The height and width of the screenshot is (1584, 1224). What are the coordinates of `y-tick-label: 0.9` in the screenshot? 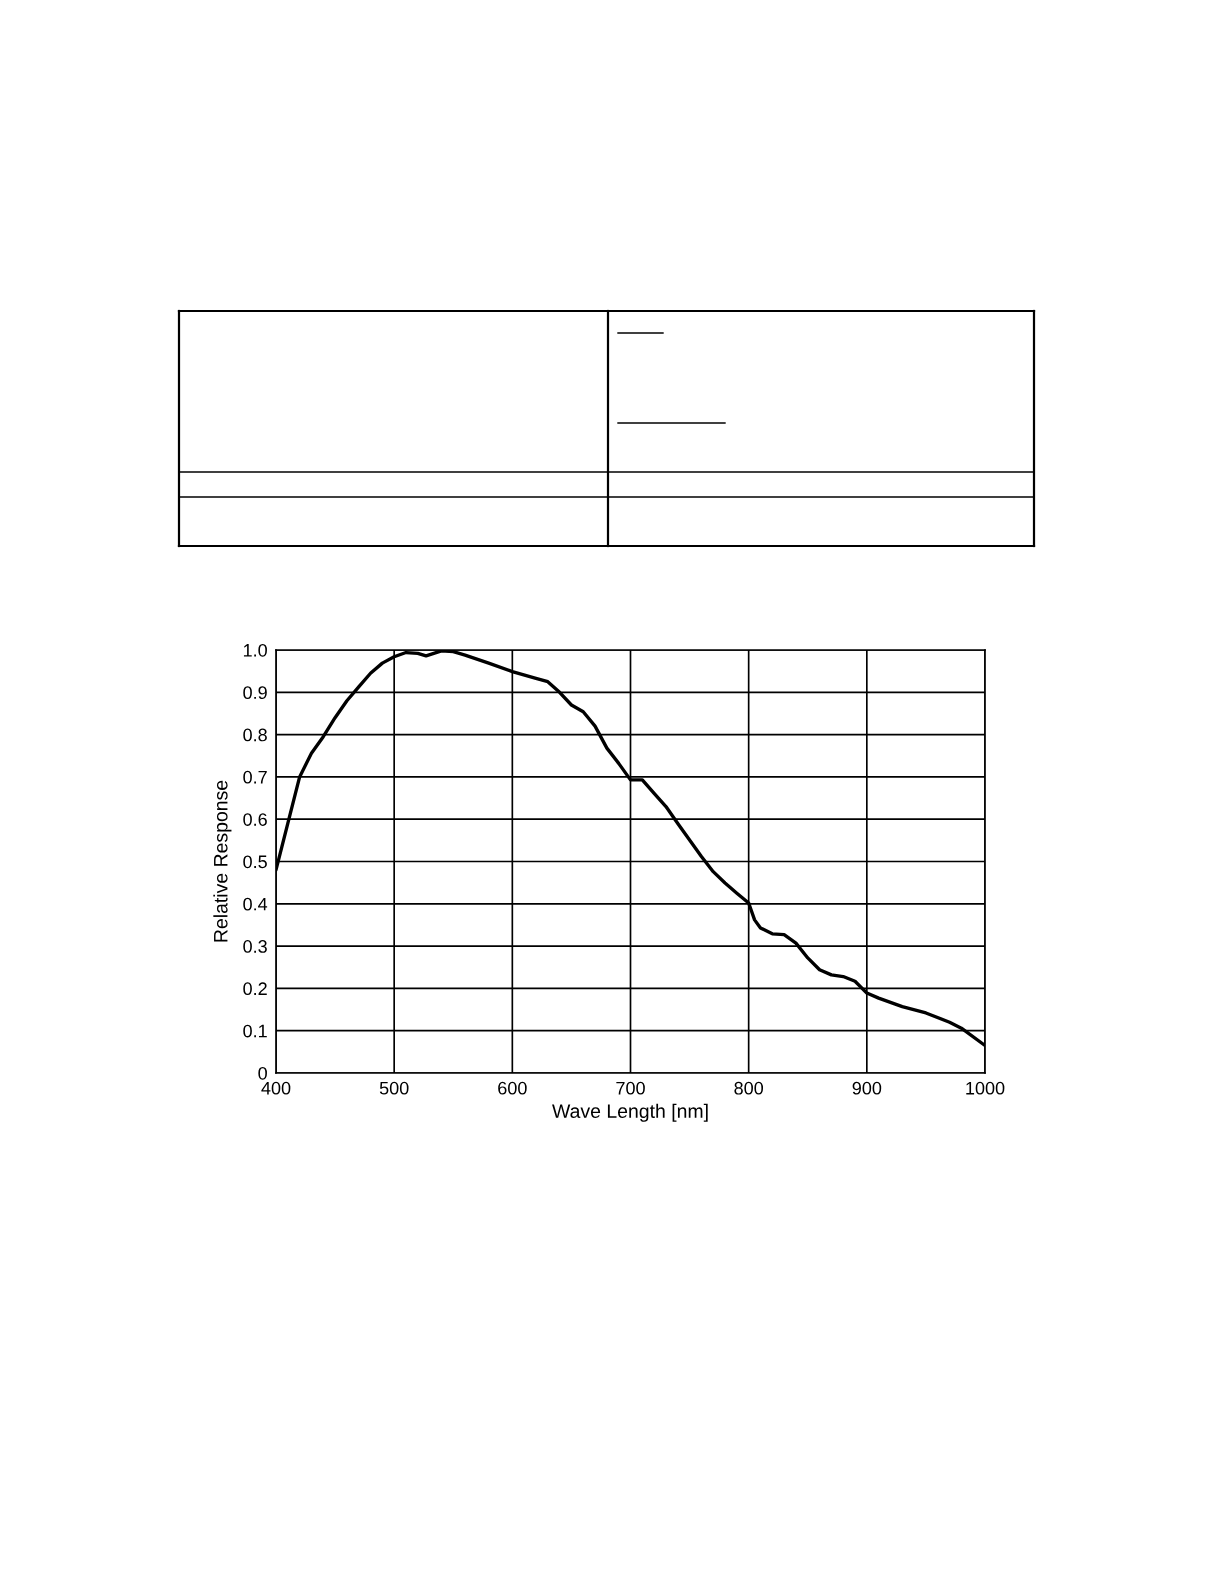 It's located at (255, 693).